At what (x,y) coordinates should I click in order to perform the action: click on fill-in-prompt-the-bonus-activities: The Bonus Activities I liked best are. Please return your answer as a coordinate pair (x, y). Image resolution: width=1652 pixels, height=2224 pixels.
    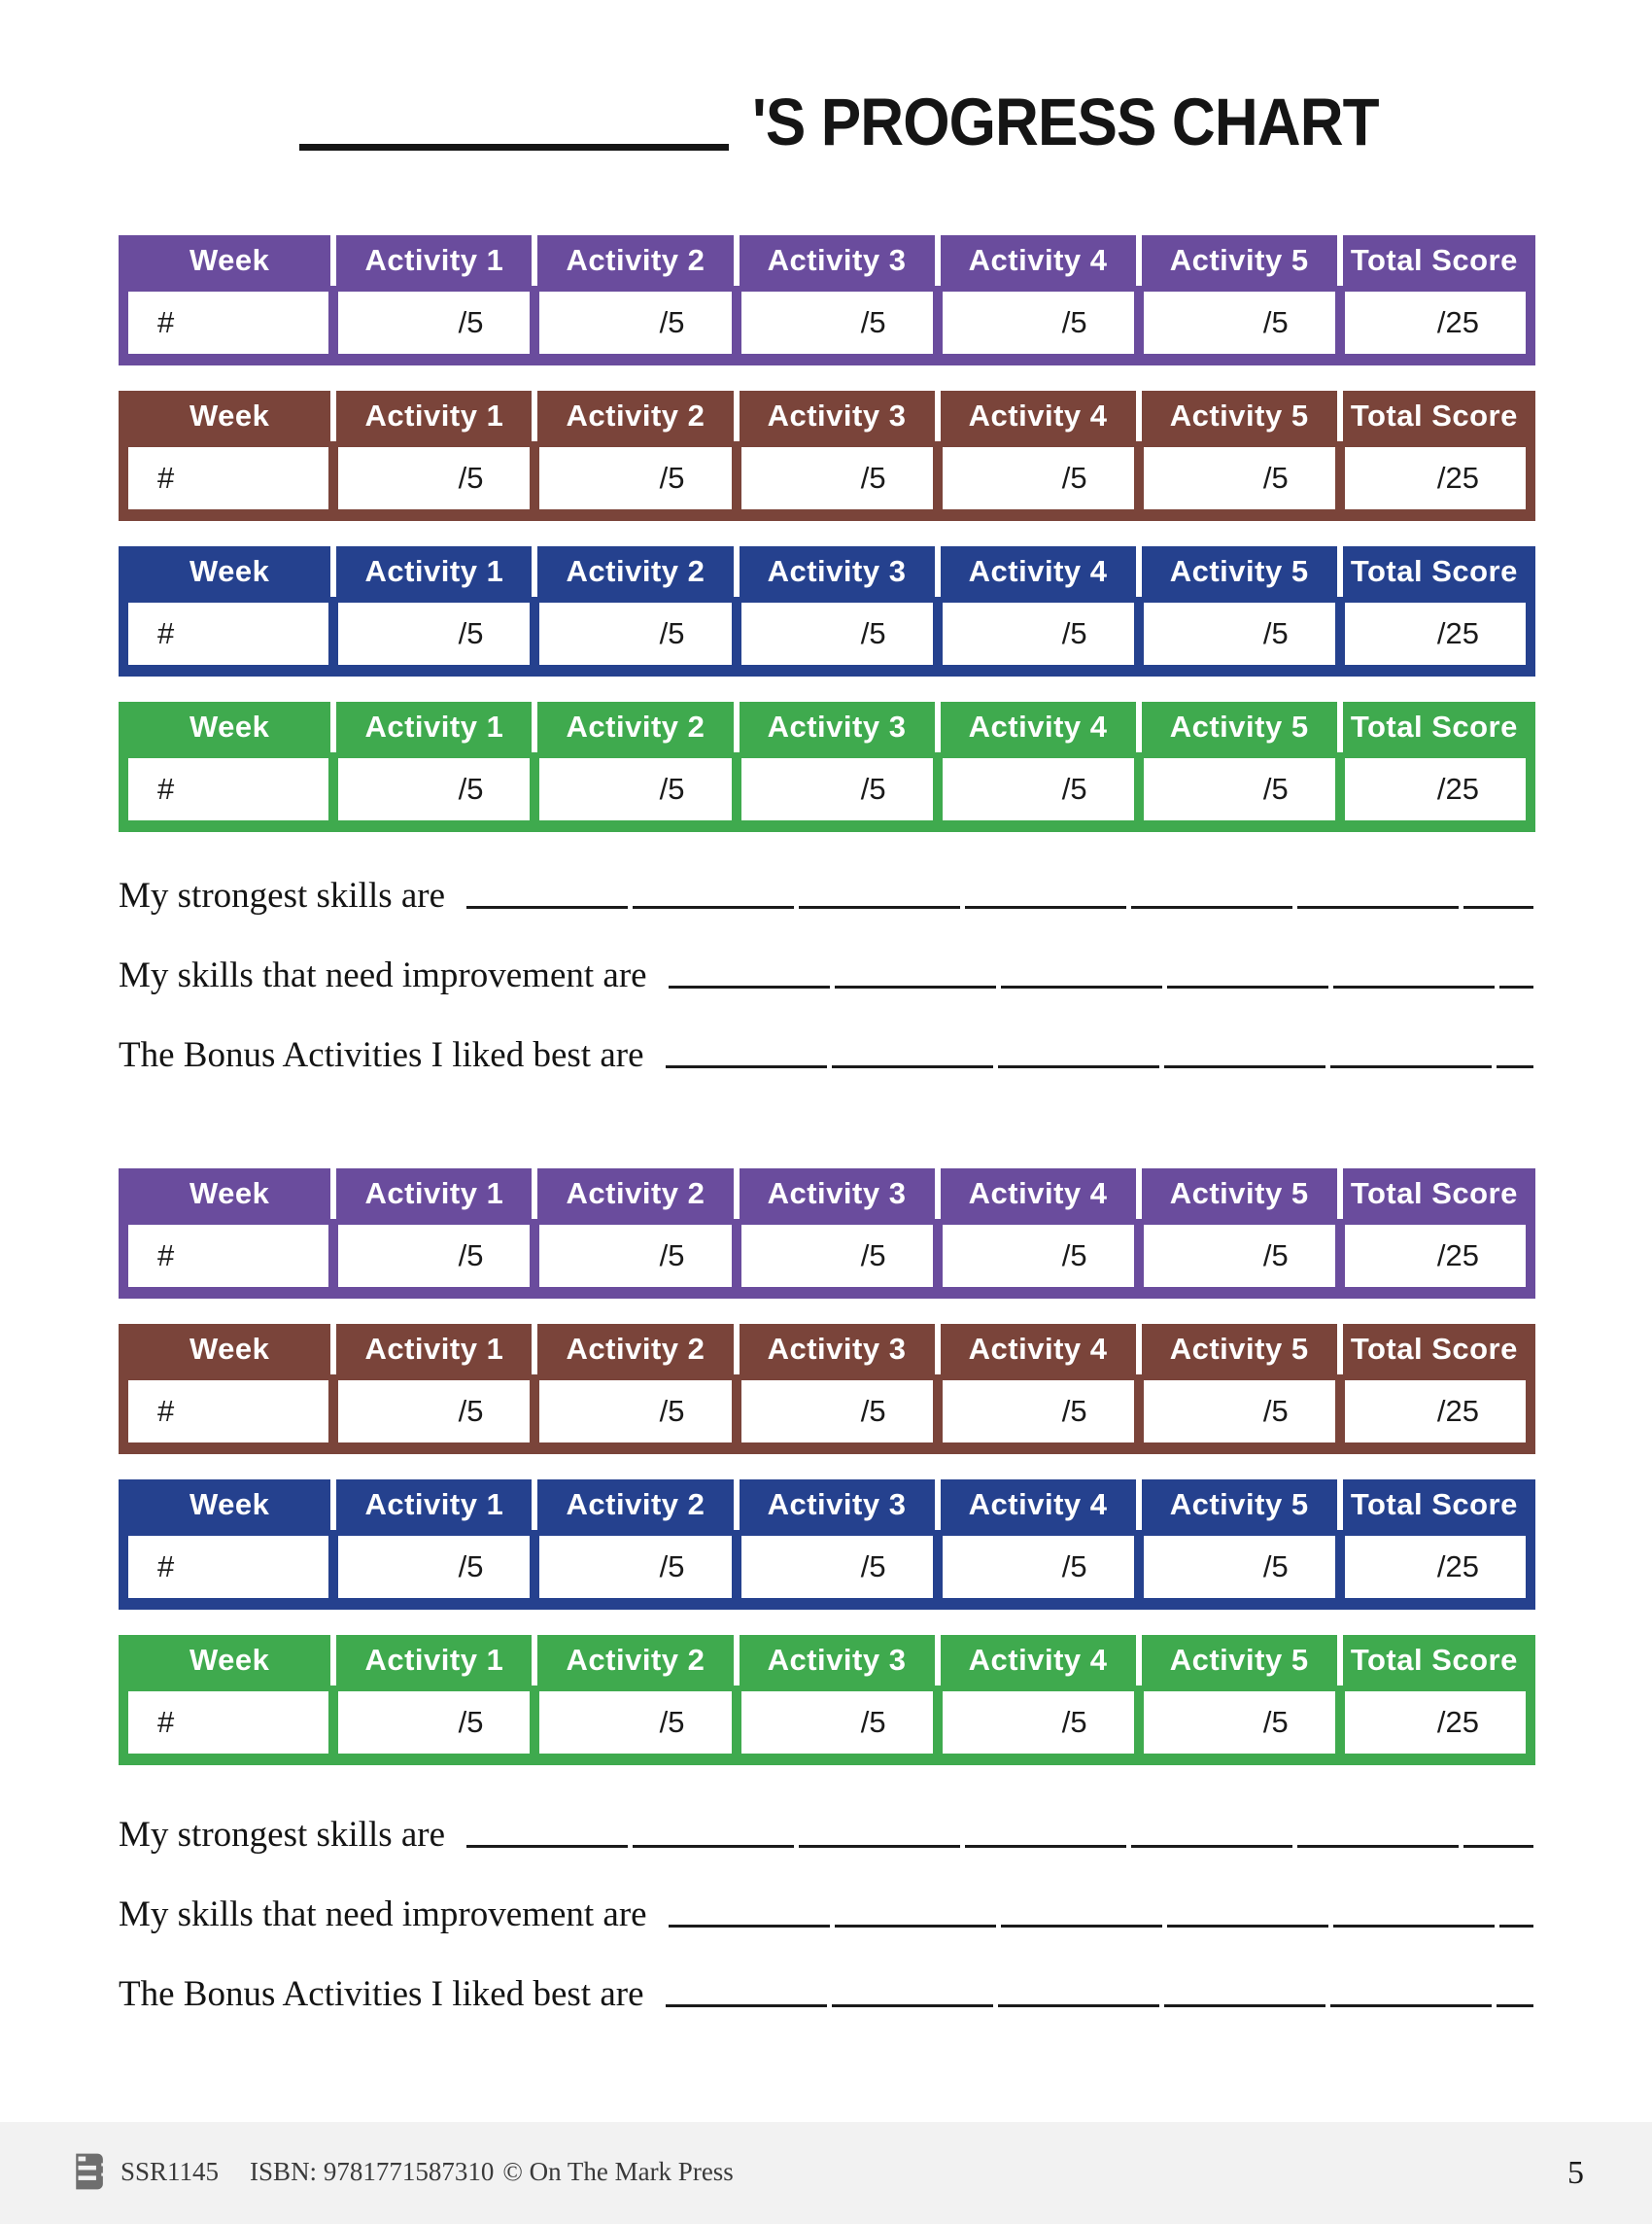
    Looking at the image, I should click on (827, 1992).